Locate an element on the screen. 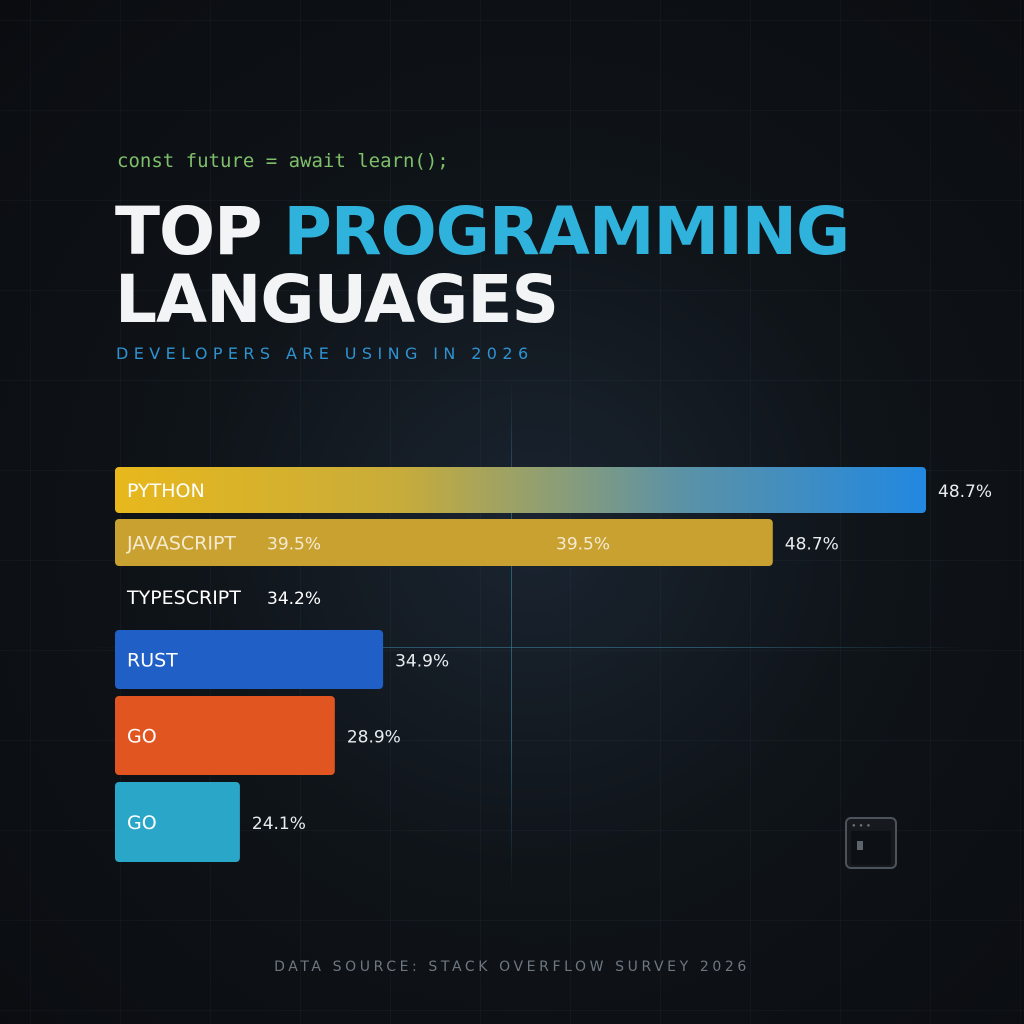  window-dots-icon: ● ● ● is located at coordinates (862, 826).